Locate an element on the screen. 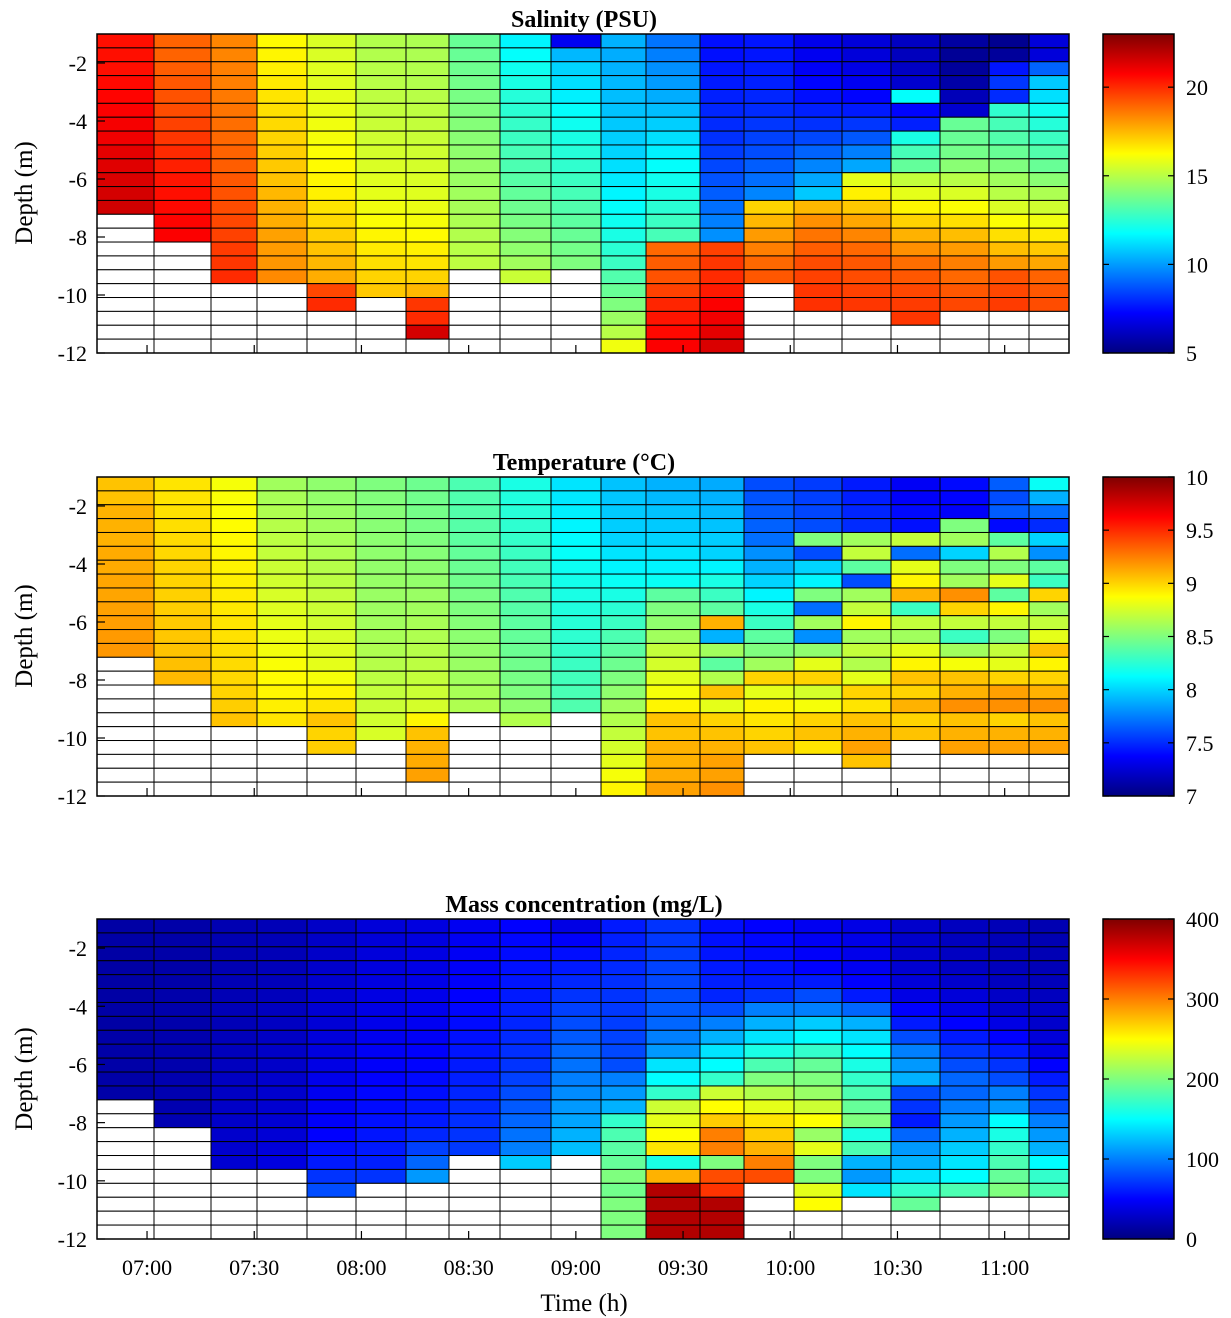 This screenshot has height=1318, width=1231. colorbar-tick-label: 9 is located at coordinates (1191, 583).